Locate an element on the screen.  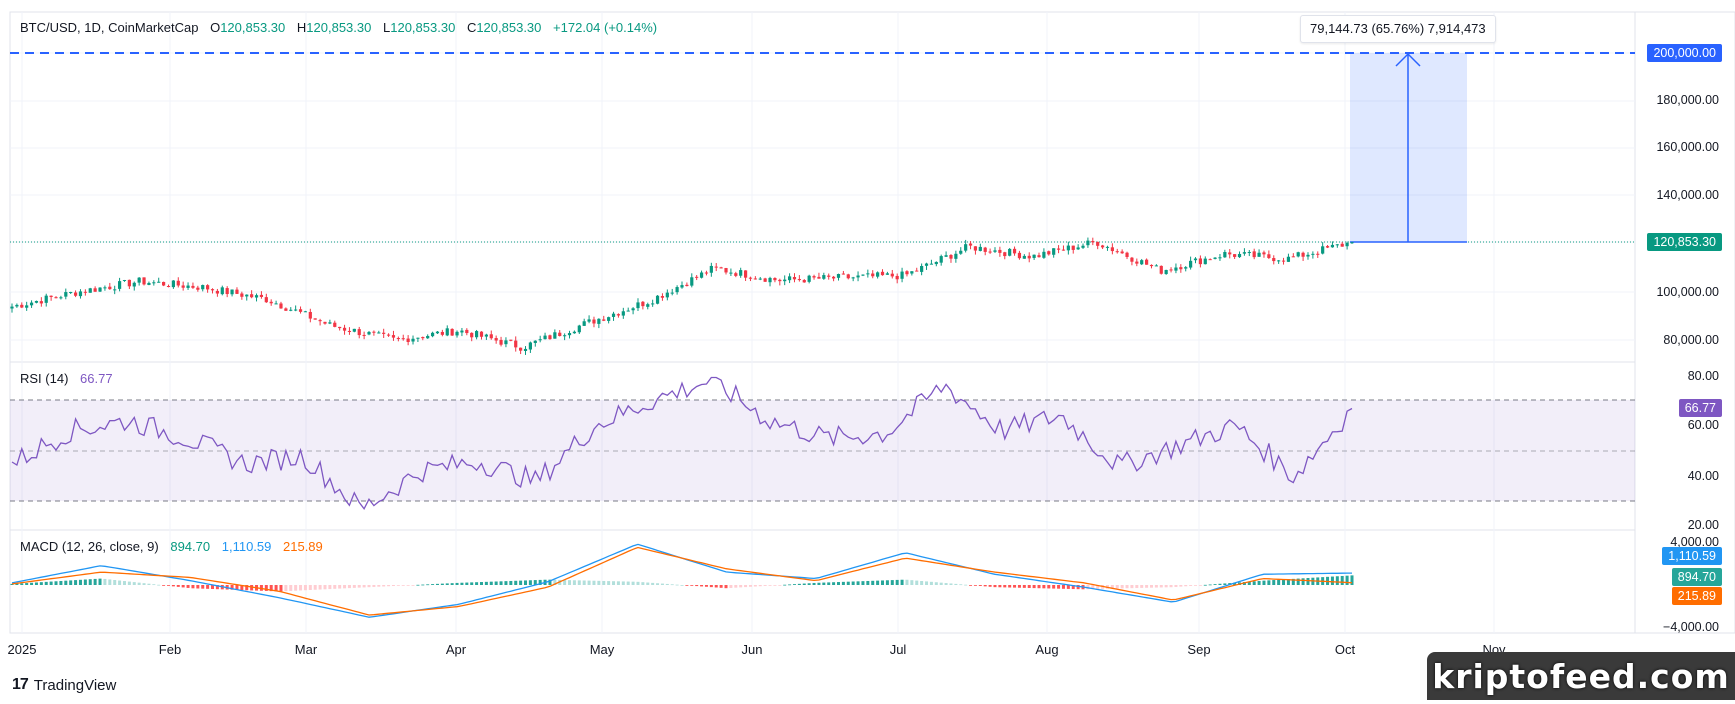
macd-axis: 4,000.00 −4,000.00 is located at coordinates (1691, 584).